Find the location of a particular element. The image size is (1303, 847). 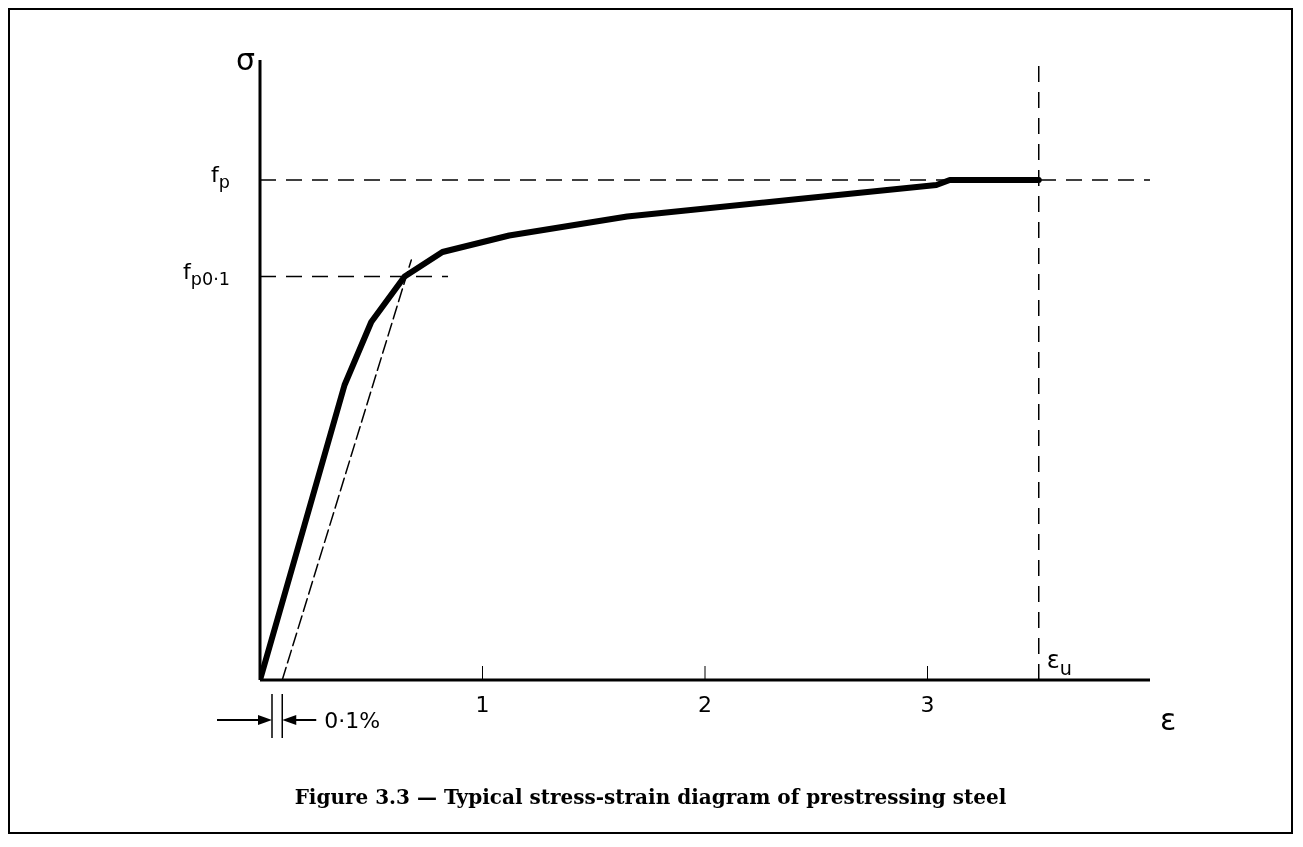

x-tick-label: 3 is located at coordinates (927, 704).